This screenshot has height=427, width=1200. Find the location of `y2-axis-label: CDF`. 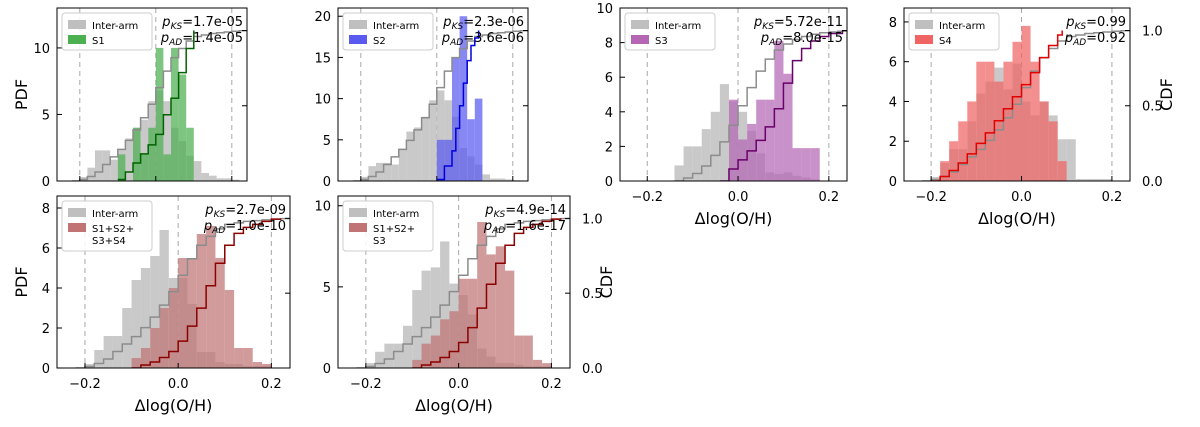

y2-axis-label: CDF is located at coordinates (1166, 94).